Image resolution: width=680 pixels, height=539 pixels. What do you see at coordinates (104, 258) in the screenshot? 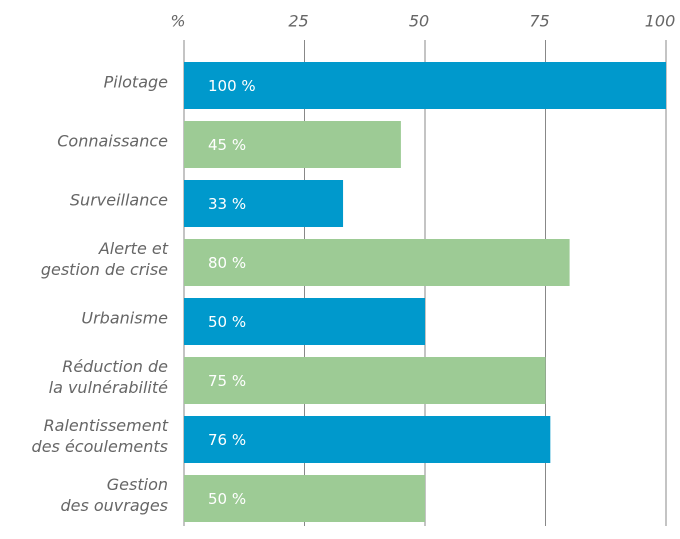
I see `category-label: Alerte et gestion de crise` at bounding box center [104, 258].